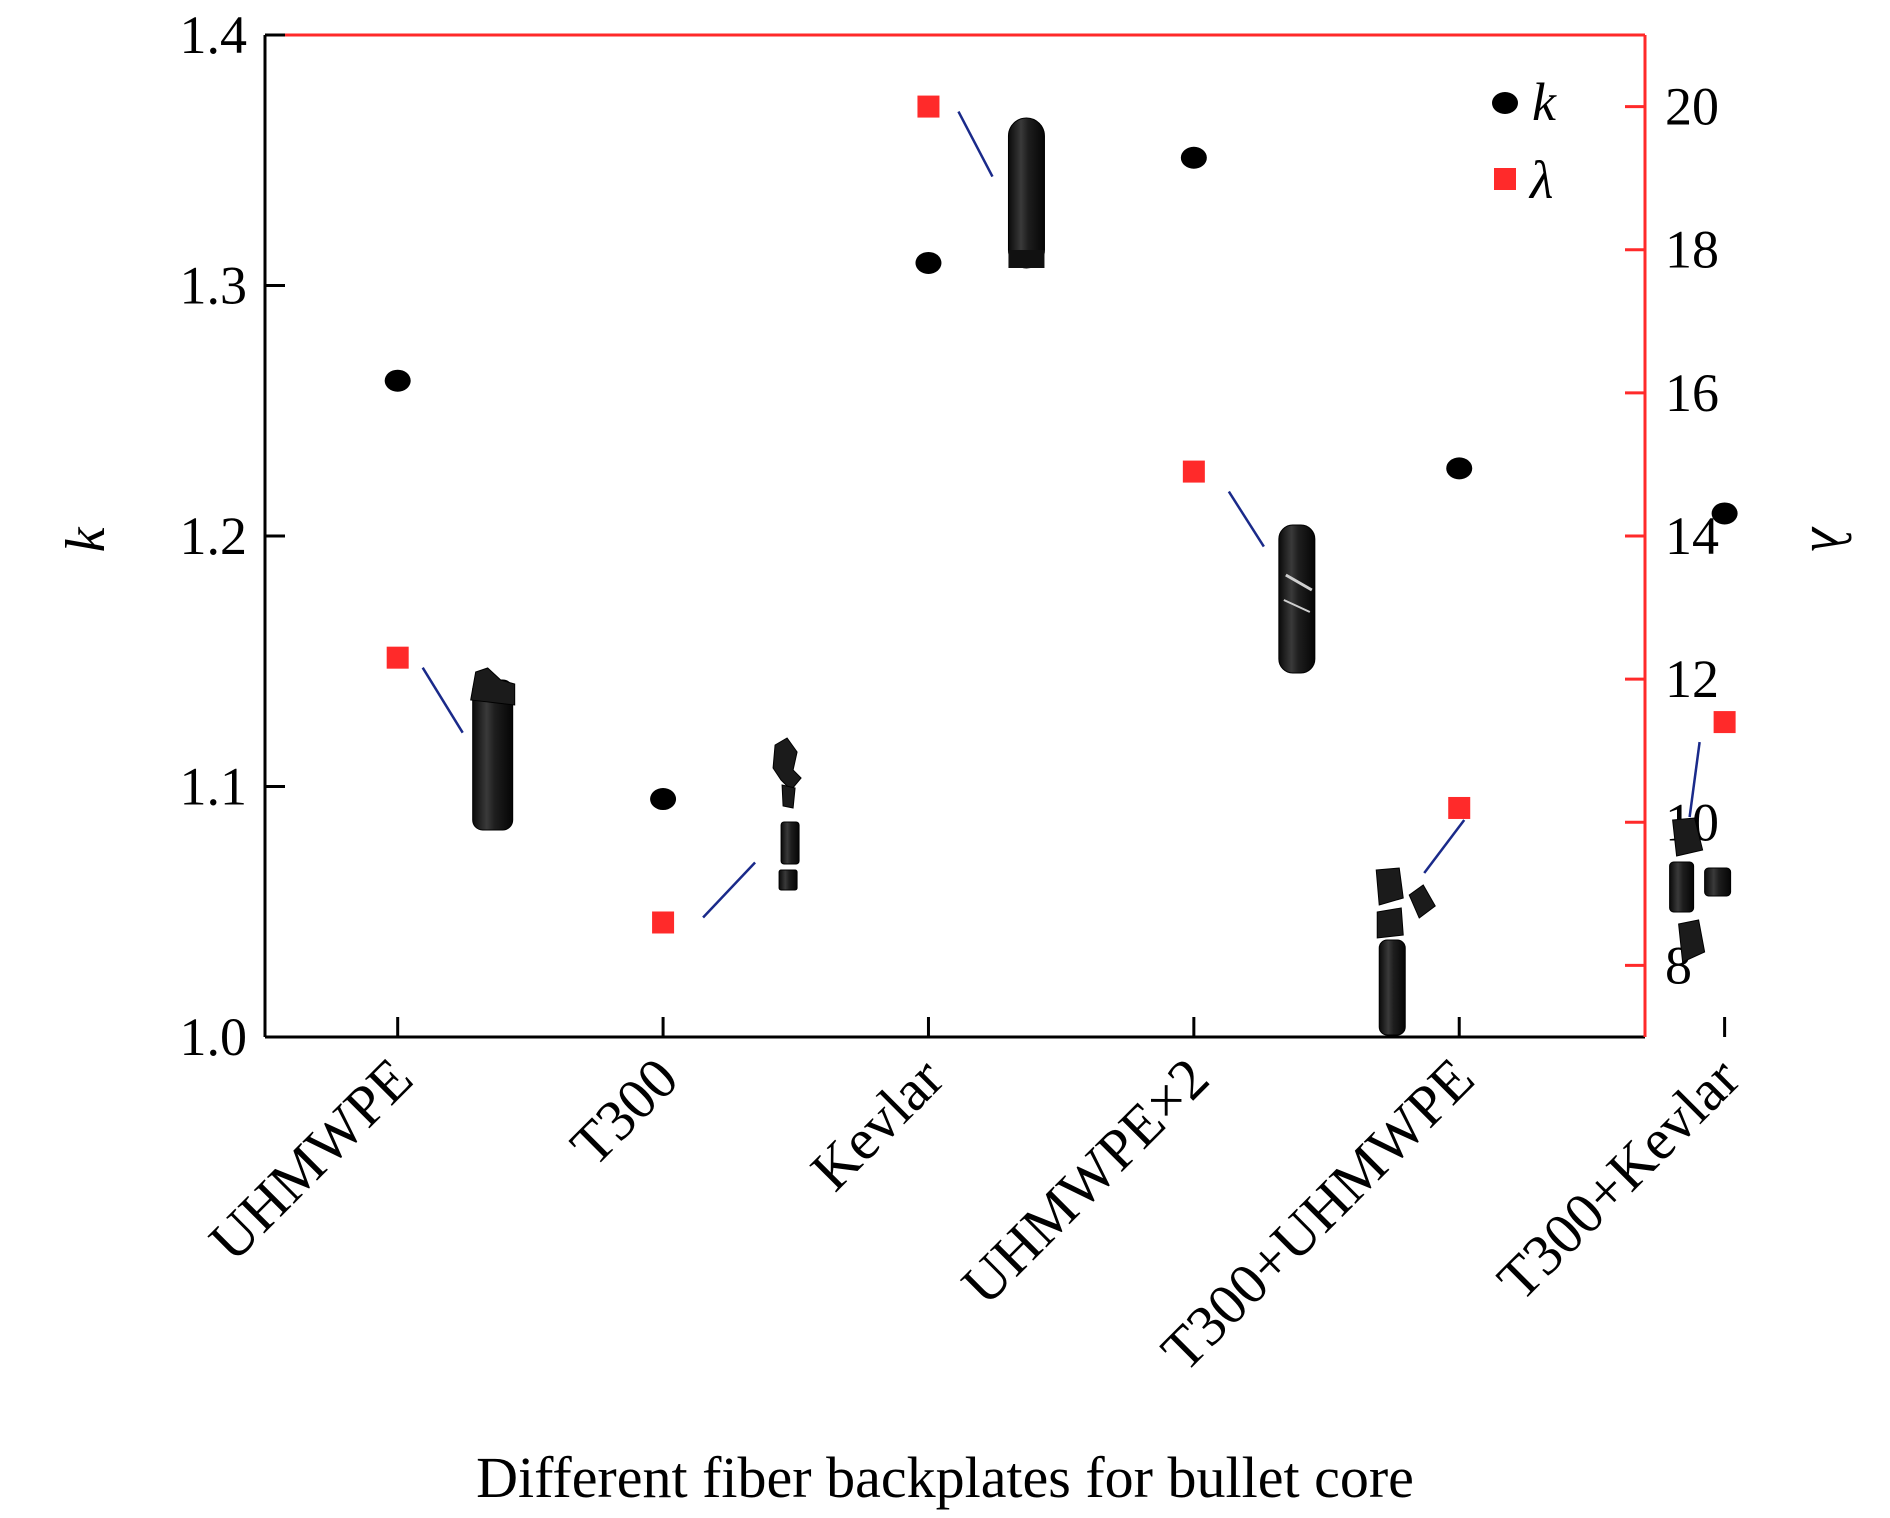  I want to click on legend-k-marker, so click(1505, 103).